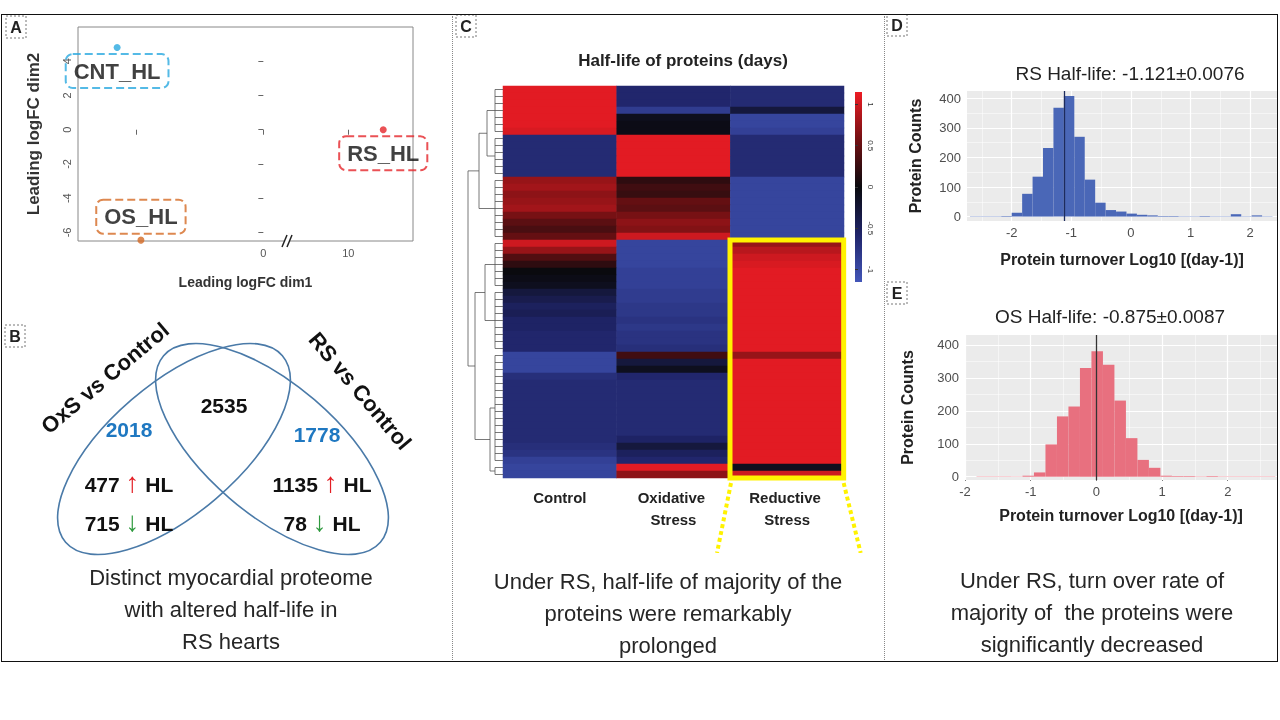 Image resolution: width=1280 pixels, height=720 pixels. I want to click on text: Distinct myocardial proteome with altered half-life in RS hearts, so click(231, 609).